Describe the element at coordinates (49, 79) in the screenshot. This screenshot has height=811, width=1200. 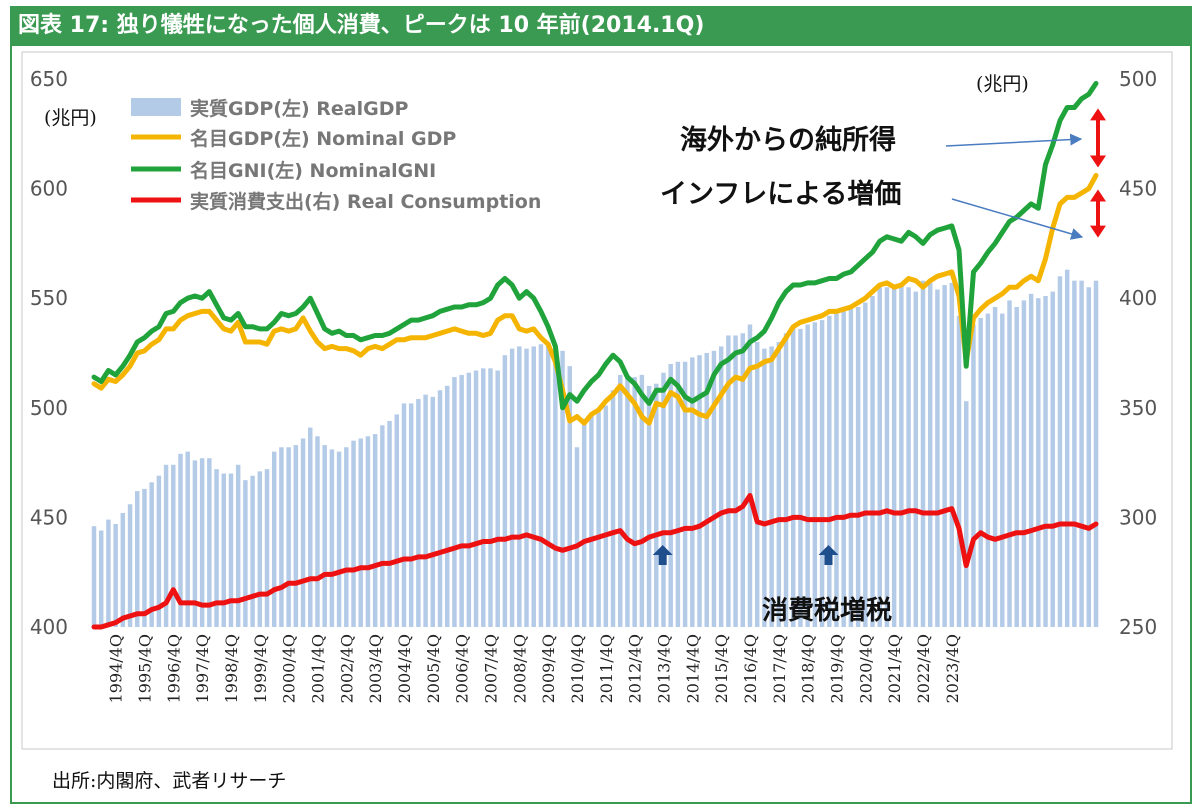
I see `left-axis-tick-label: 650` at that location.